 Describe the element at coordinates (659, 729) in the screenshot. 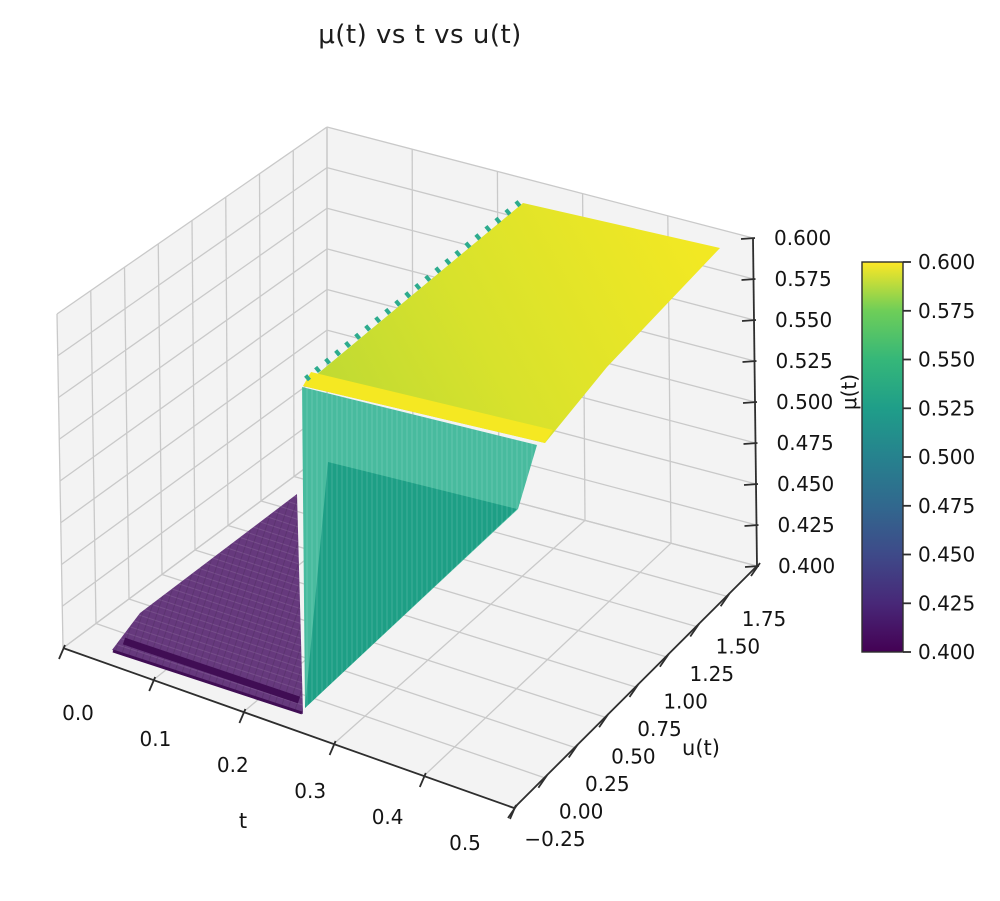

I see `svg-text: 0.75` at that location.